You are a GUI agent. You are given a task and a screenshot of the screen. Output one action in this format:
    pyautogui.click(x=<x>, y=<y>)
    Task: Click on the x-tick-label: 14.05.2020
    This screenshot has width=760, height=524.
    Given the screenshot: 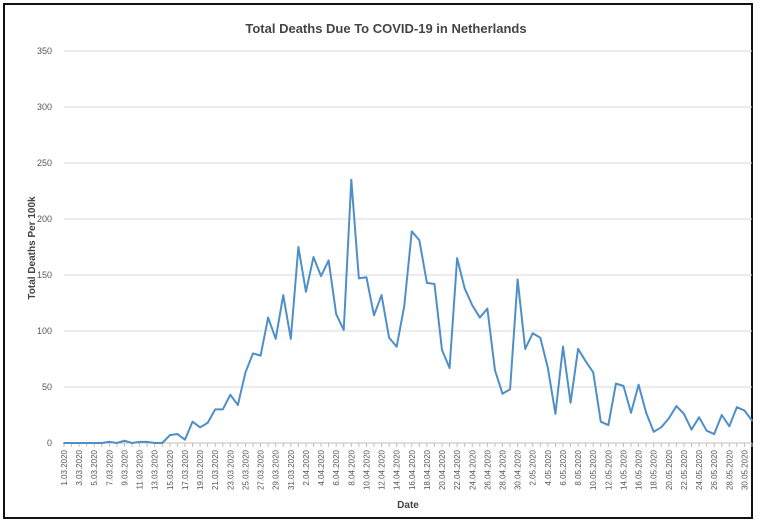 What is the action you would take?
    pyautogui.click(x=623, y=469)
    